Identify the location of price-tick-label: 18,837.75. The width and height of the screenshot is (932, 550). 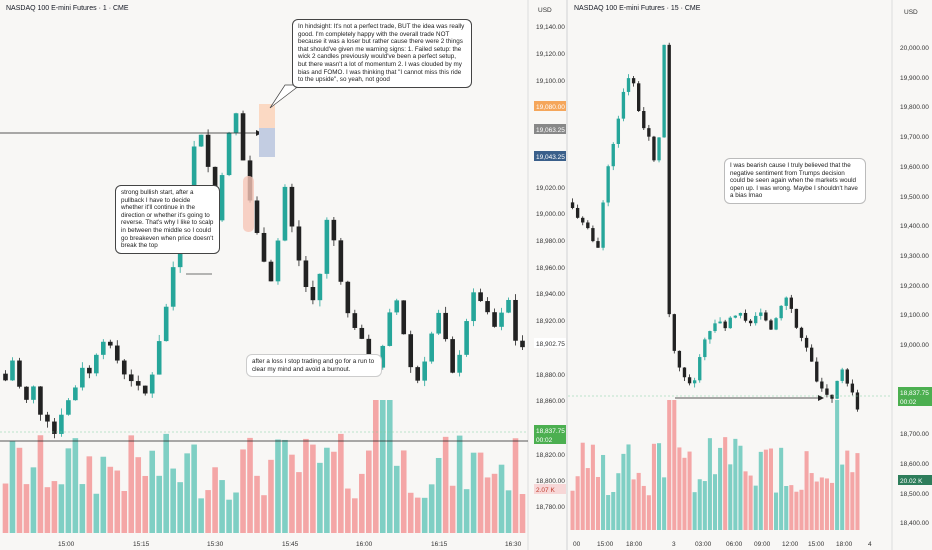
(550, 431).